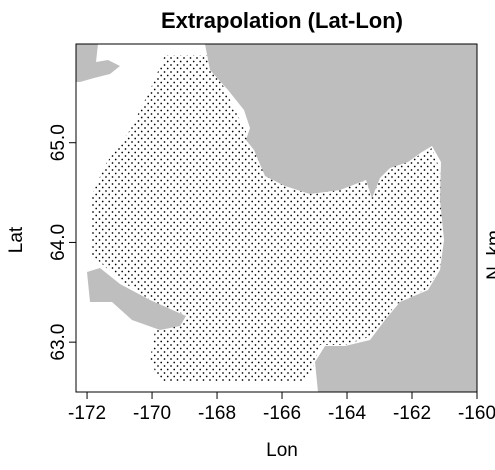 This screenshot has height=470, width=495. I want to click on x-tick-label: -166, so click(282, 413).